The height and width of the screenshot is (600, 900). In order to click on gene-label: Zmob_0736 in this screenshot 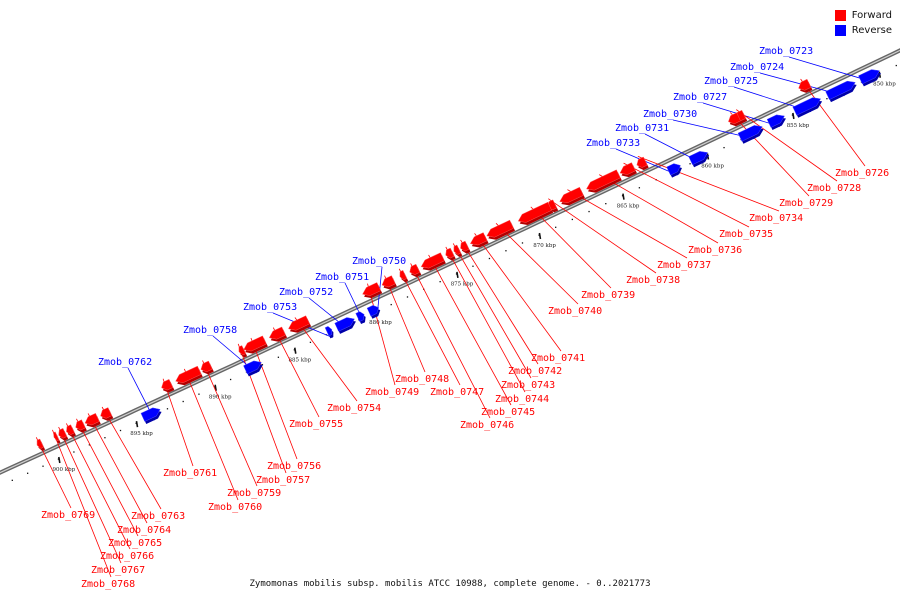, I will do `click(715, 250)`.